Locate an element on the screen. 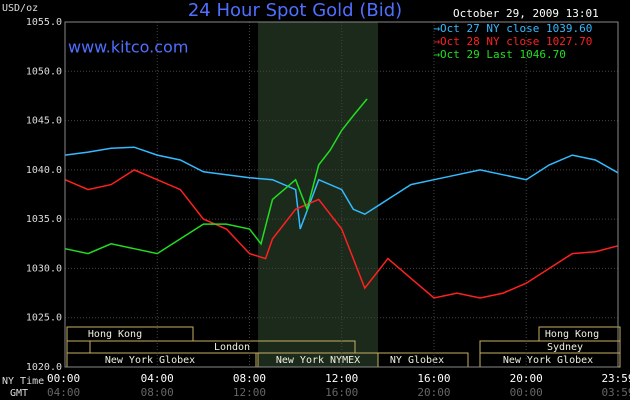 Image resolution: width=630 pixels, height=400 pixels. x-tick-label: 16:00 is located at coordinates (433, 378).